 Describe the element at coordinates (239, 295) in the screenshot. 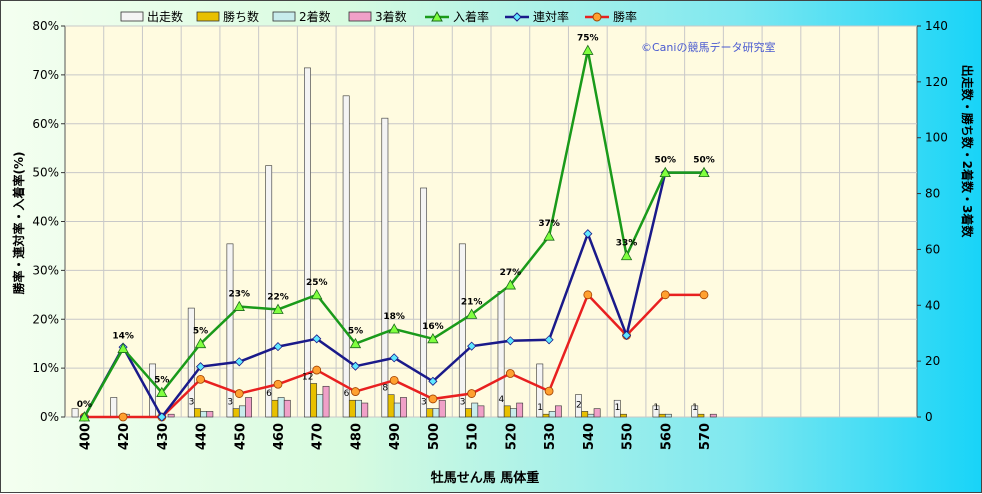

I see `line-data-label: 23%` at that location.